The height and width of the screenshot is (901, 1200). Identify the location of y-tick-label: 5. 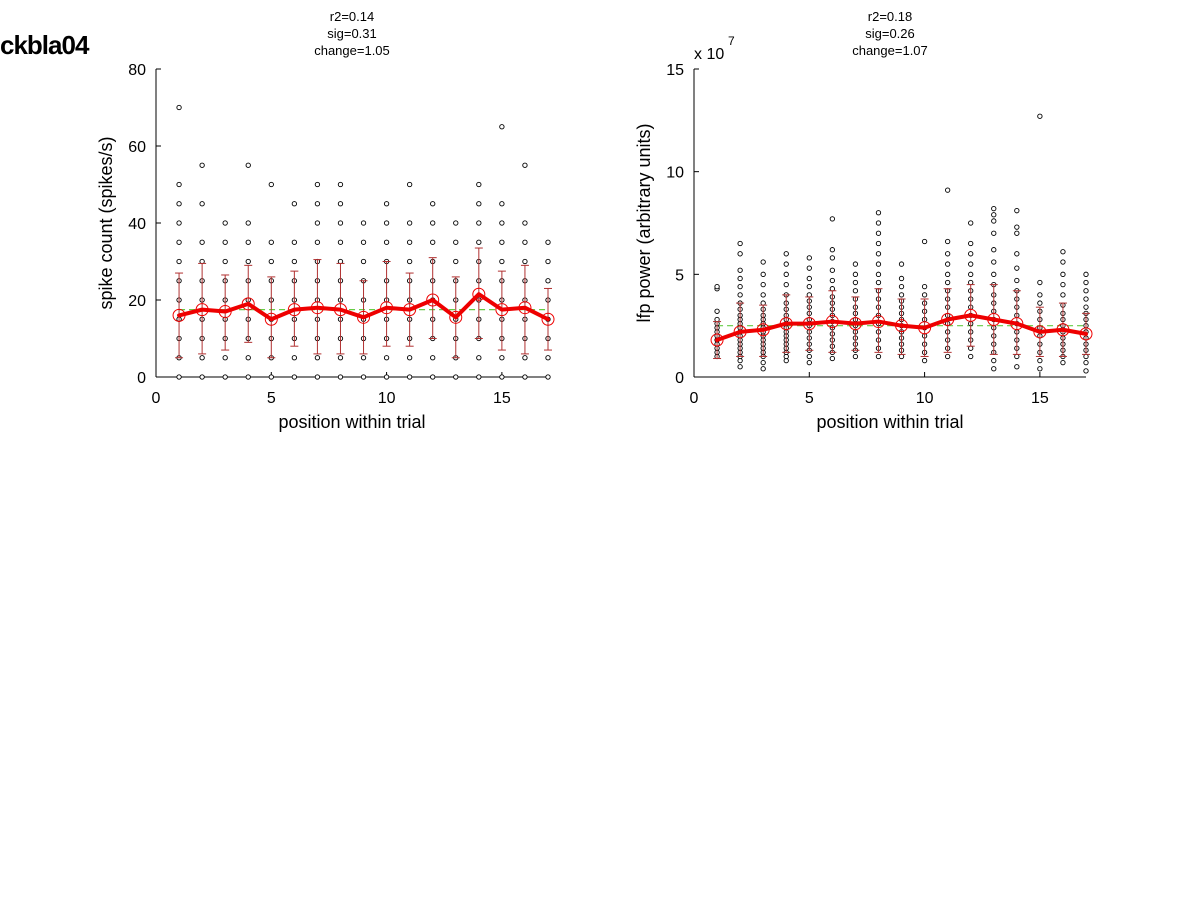
(679, 275).